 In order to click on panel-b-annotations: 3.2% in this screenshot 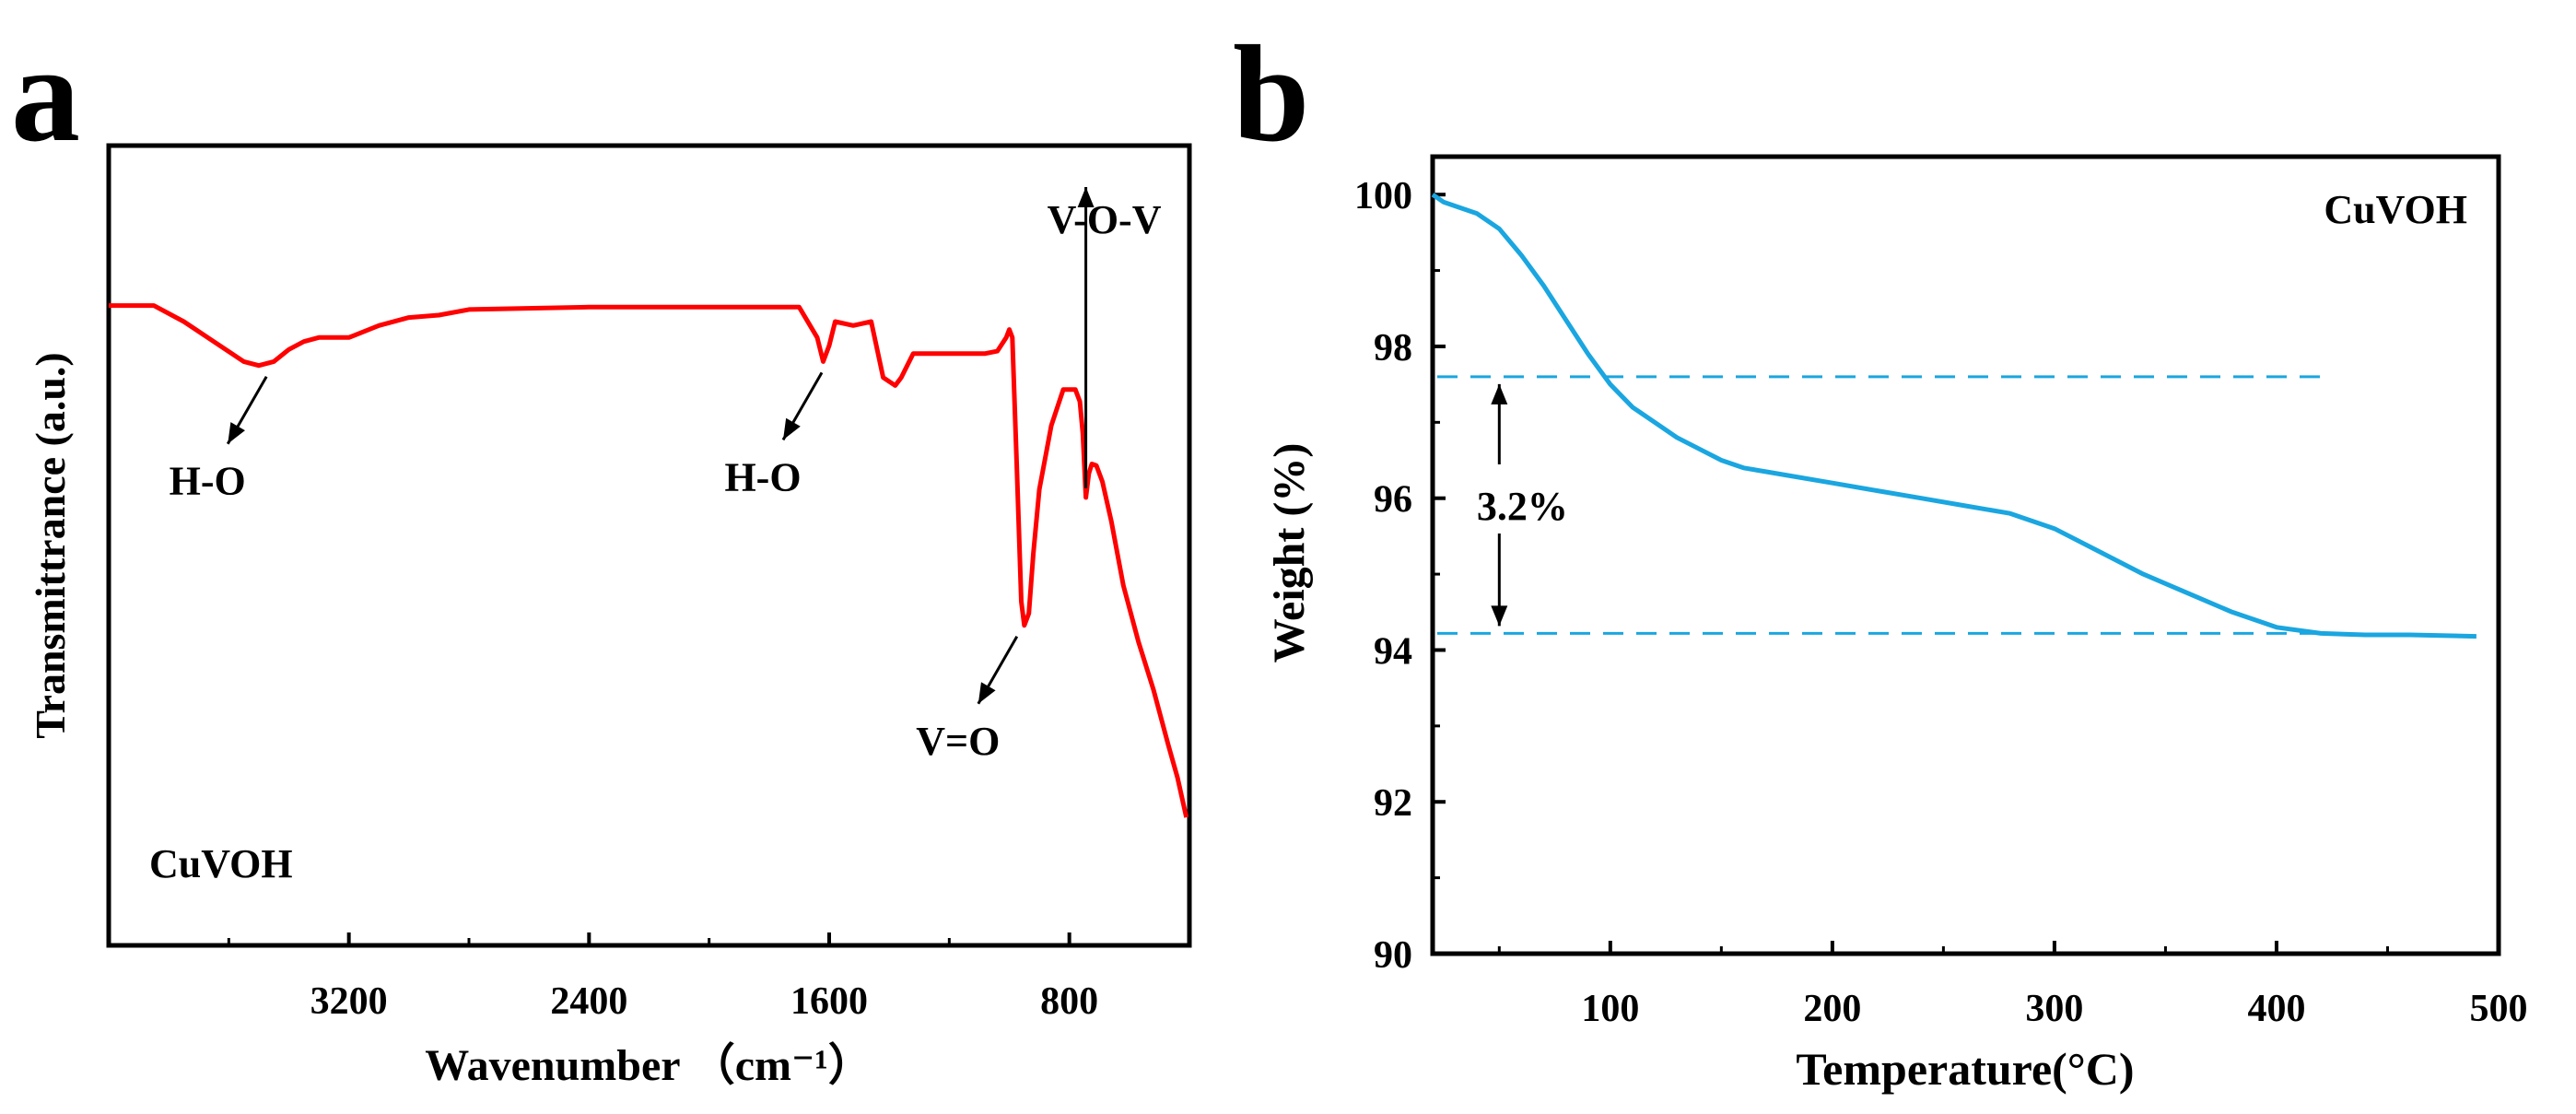, I will do `click(1522, 505)`.